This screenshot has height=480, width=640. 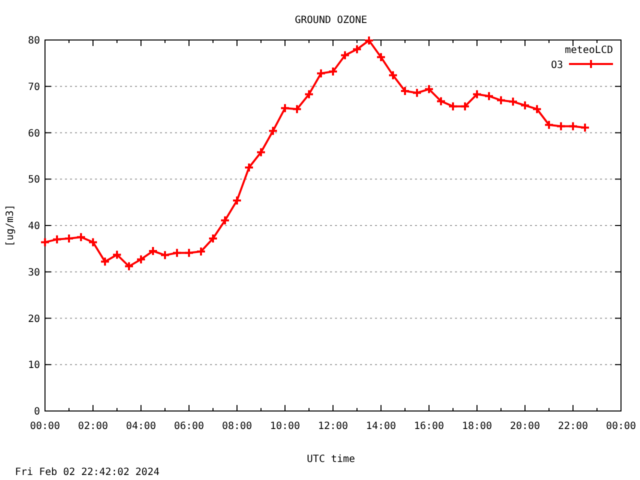 What do you see at coordinates (93, 426) in the screenshot?
I see `x-tick-label: 02:00` at bounding box center [93, 426].